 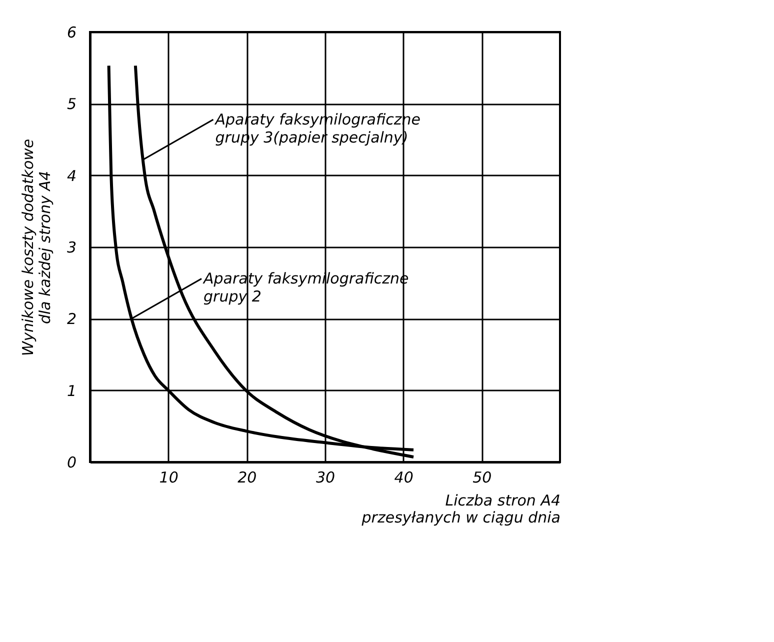 What do you see at coordinates (71, 391) in the screenshot?
I see `y-tick-label: 1` at bounding box center [71, 391].